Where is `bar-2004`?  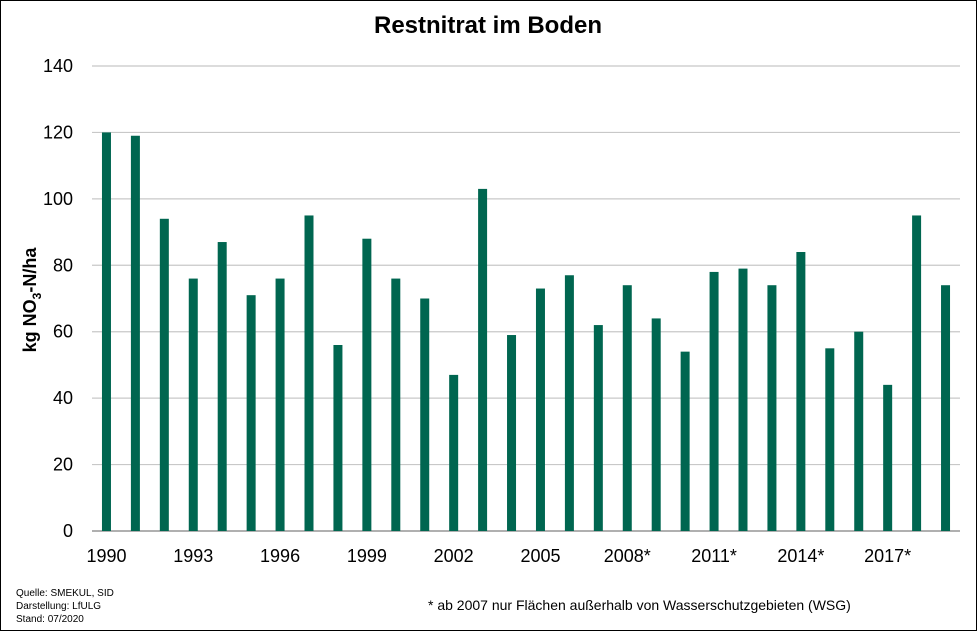
bar-2004 is located at coordinates (512, 433).